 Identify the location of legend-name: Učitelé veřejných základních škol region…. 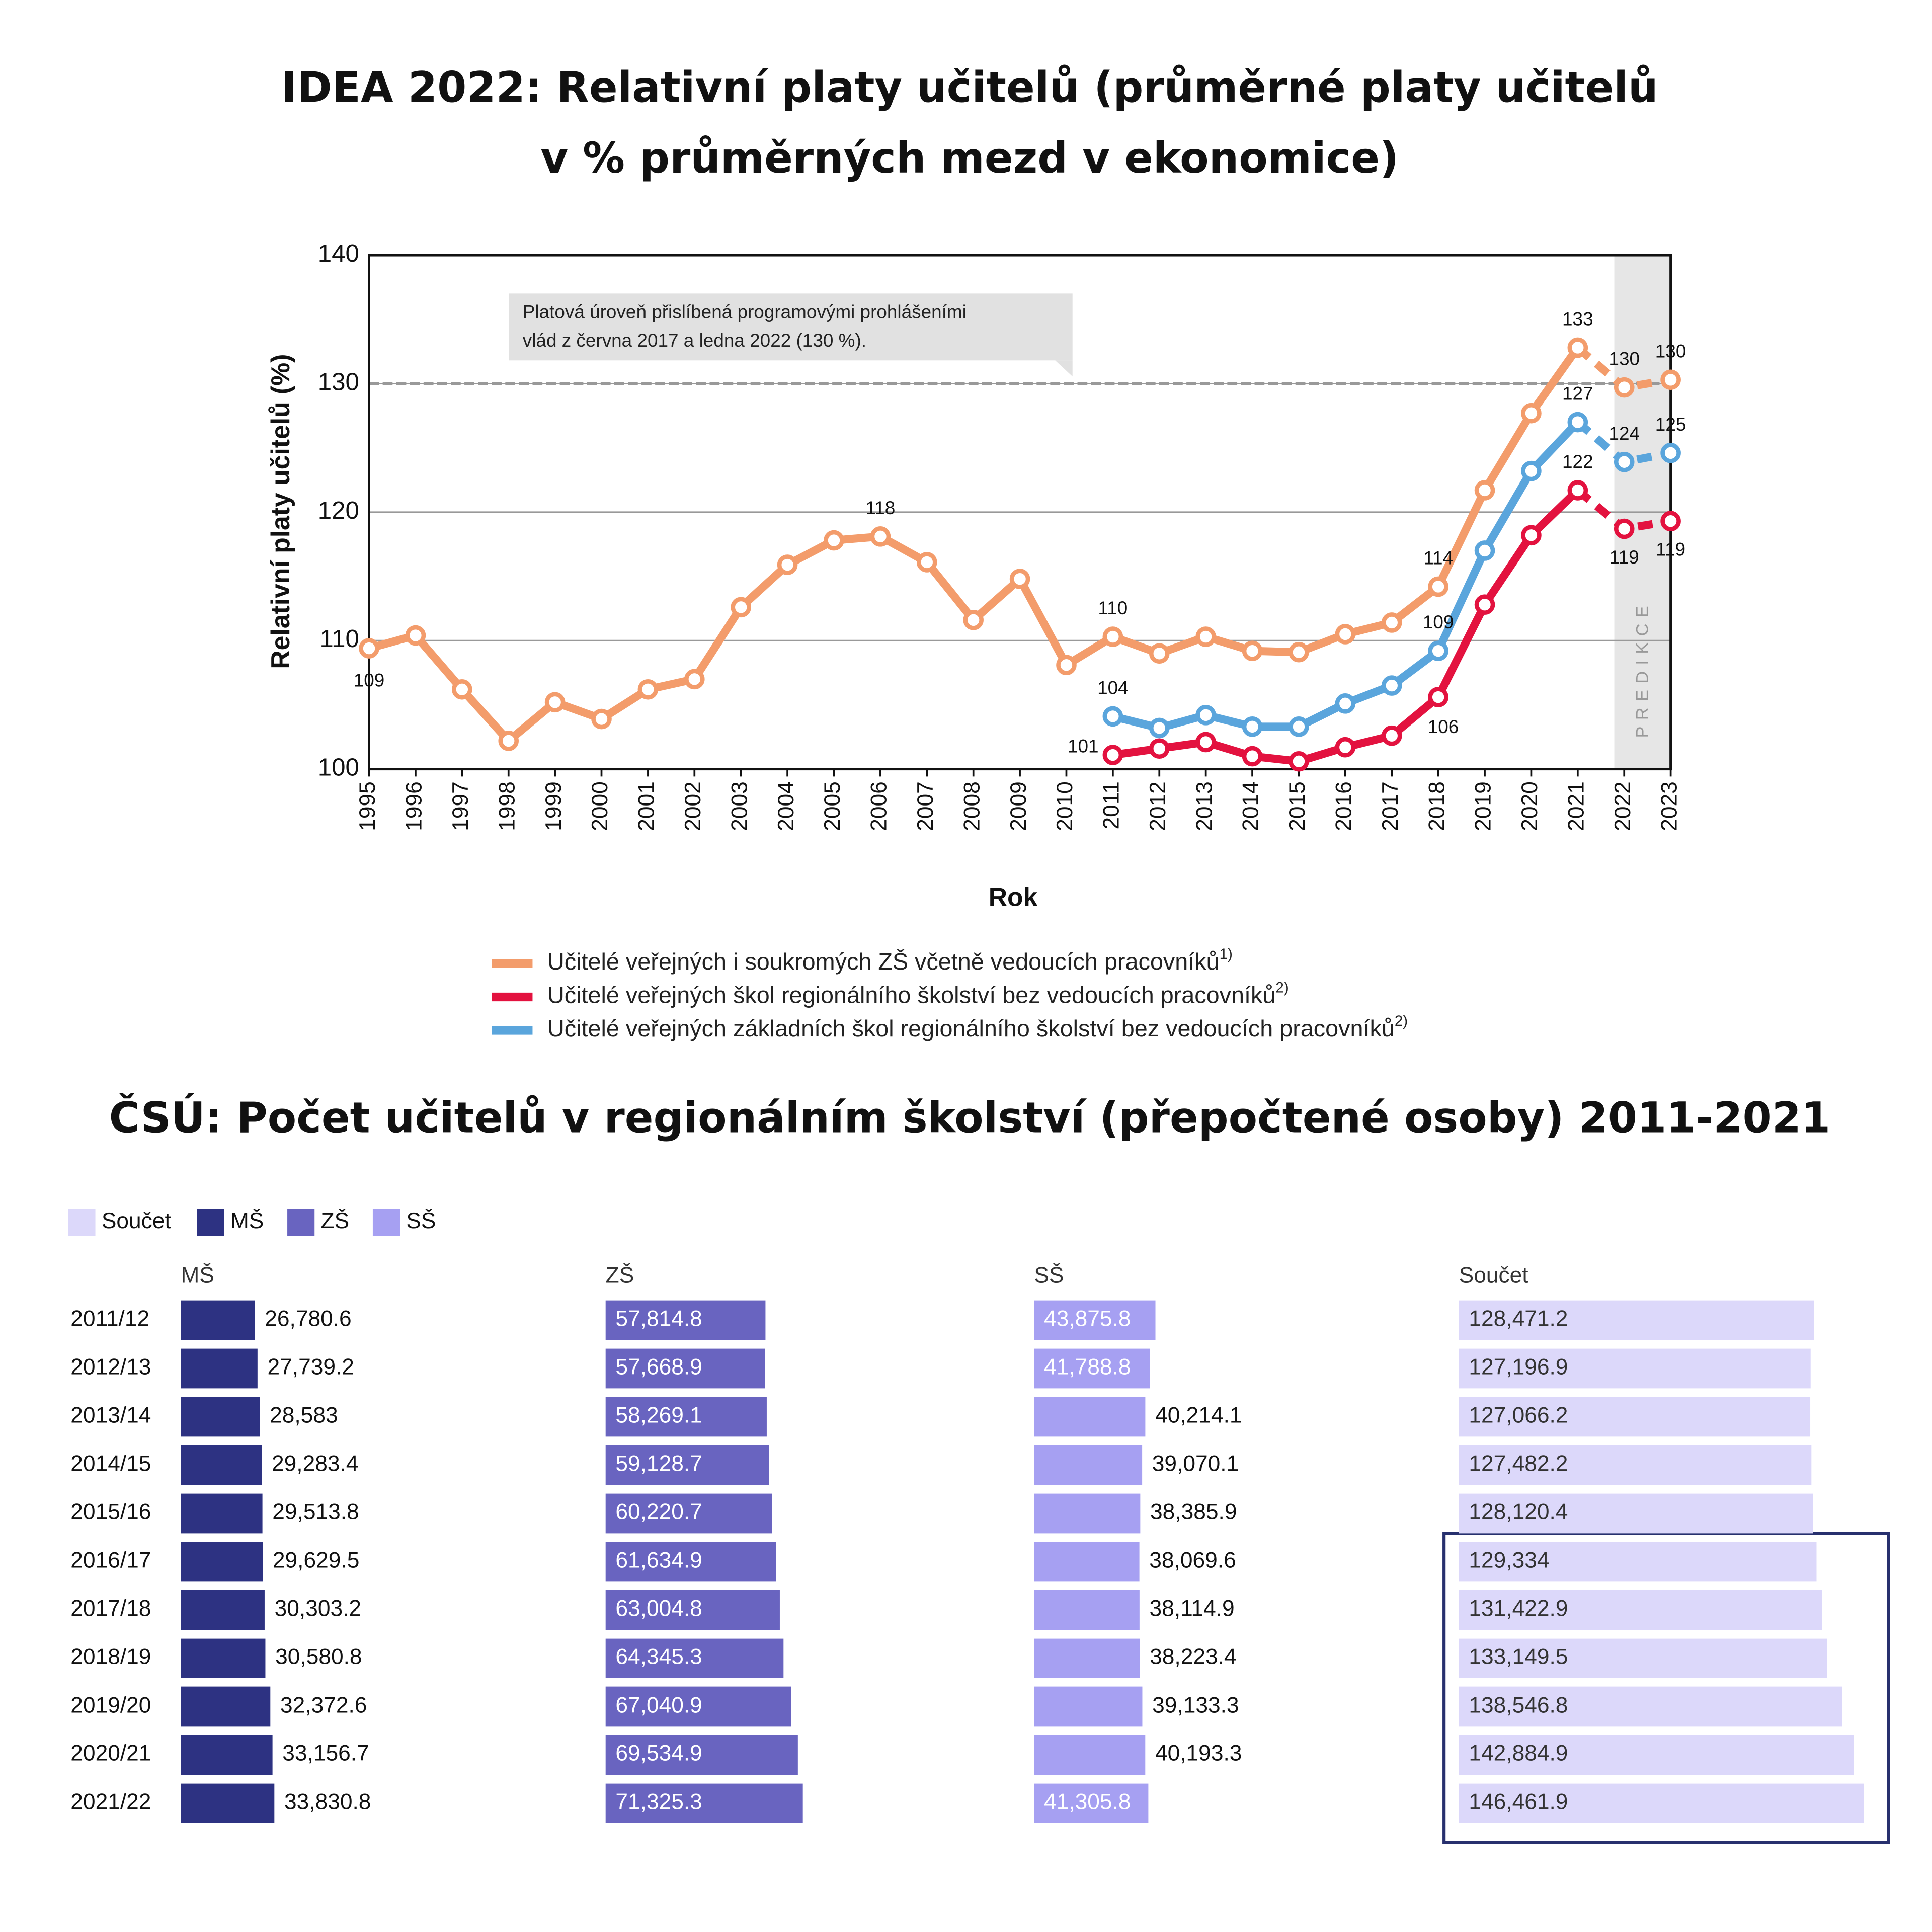
(971, 1028).